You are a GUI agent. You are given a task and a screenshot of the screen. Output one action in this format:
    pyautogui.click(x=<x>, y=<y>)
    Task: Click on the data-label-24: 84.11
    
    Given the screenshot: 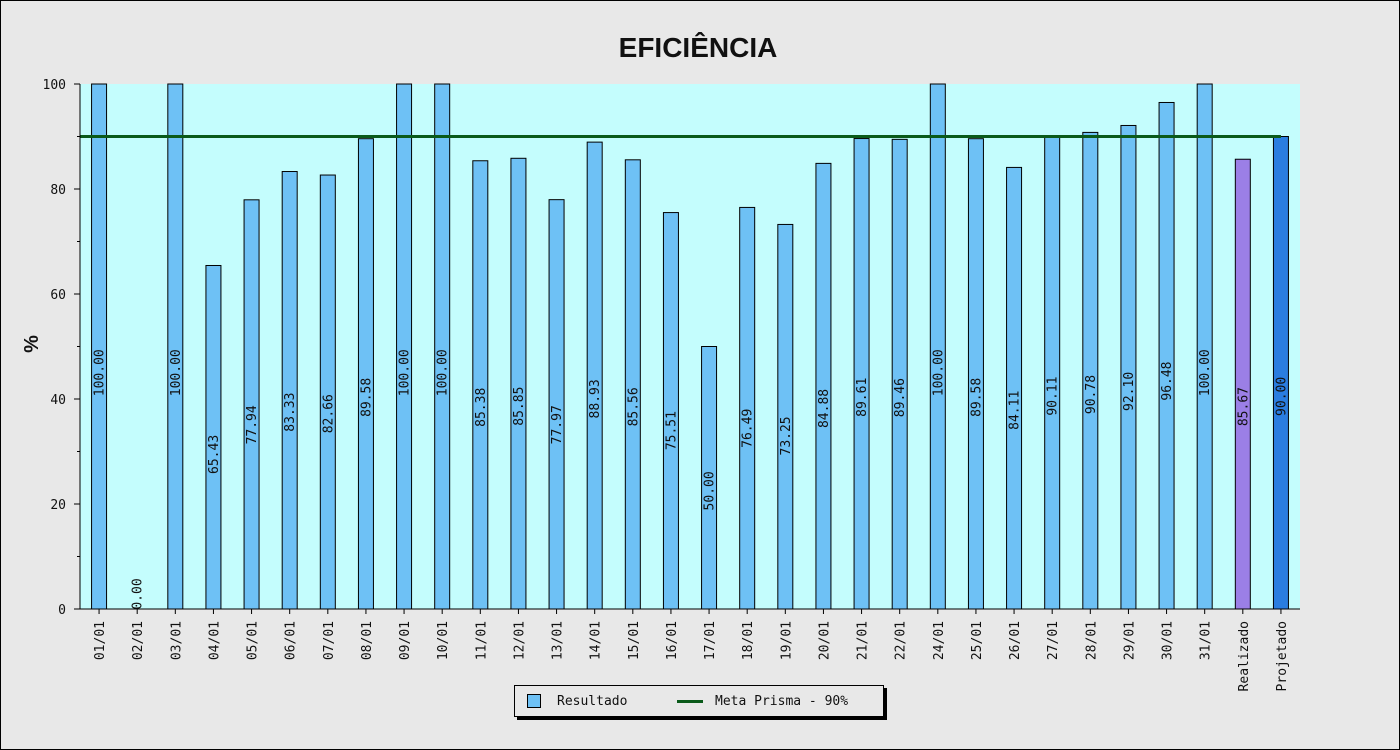 What is the action you would take?
    pyautogui.click(x=1015, y=410)
    